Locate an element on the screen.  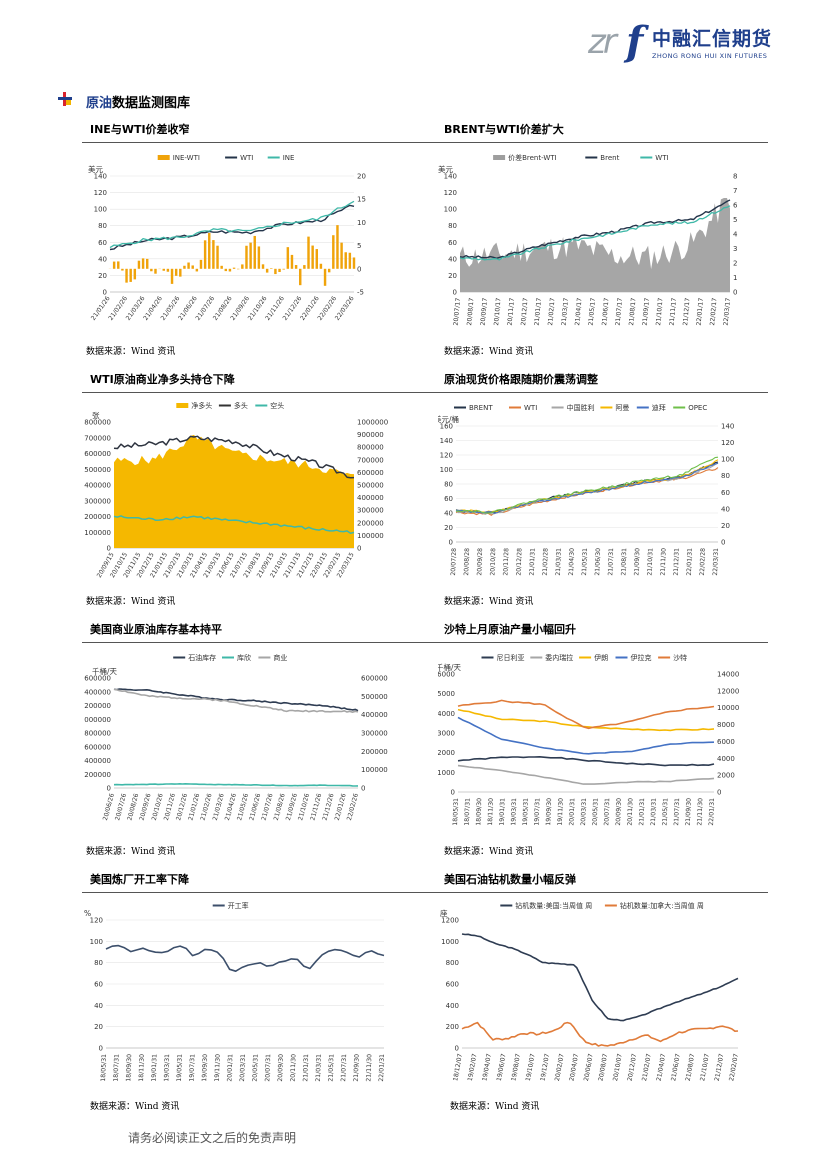
y2-tick-label: 300000 is located at coordinates (374, 734).